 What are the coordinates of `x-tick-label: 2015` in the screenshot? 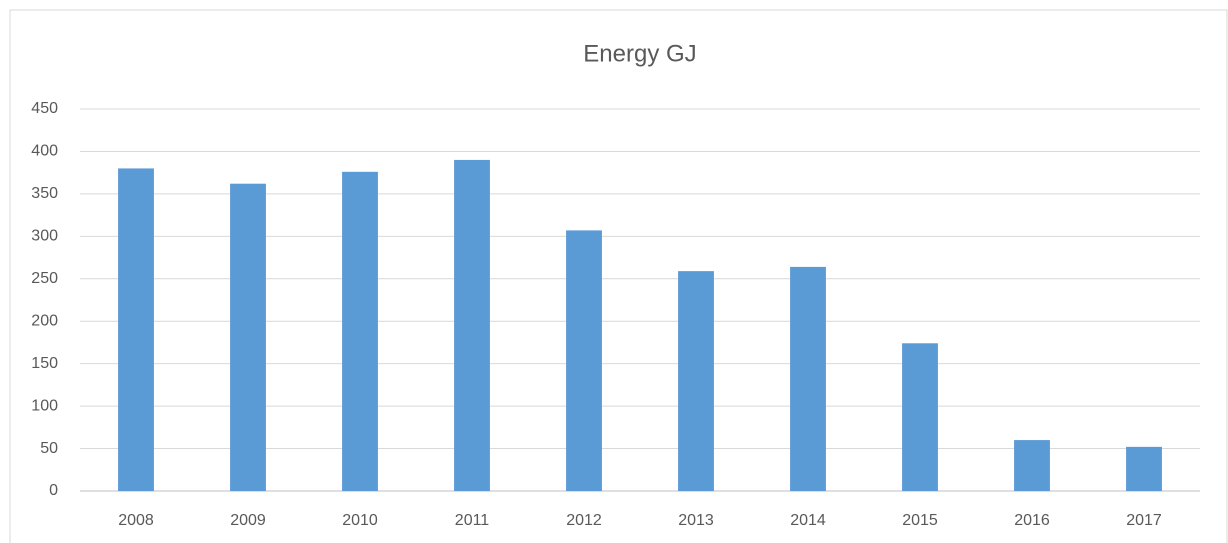 It's located at (920, 520).